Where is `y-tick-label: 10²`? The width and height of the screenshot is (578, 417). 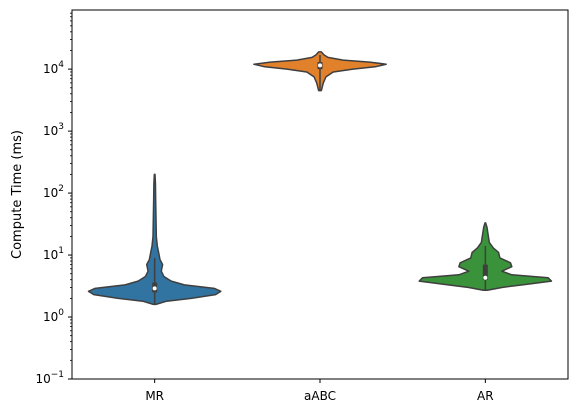 y-tick-label: 10² is located at coordinates (53, 192).